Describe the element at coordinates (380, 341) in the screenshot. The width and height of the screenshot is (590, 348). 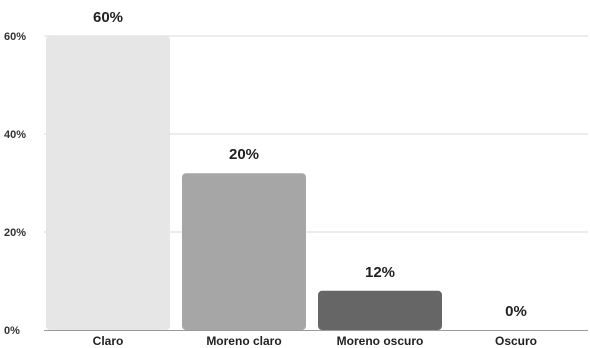
I see `category-label: Moreno oscuro` at that location.